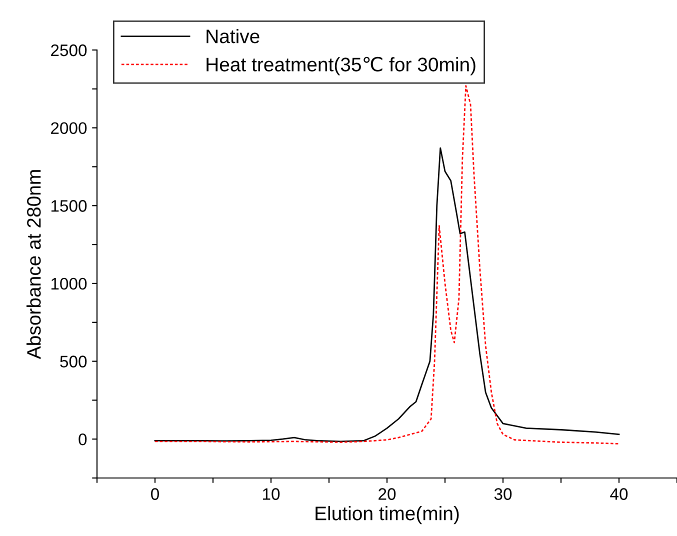  Describe the element at coordinates (387, 515) in the screenshot. I see `x-axis-title: Elution time(min)` at that location.